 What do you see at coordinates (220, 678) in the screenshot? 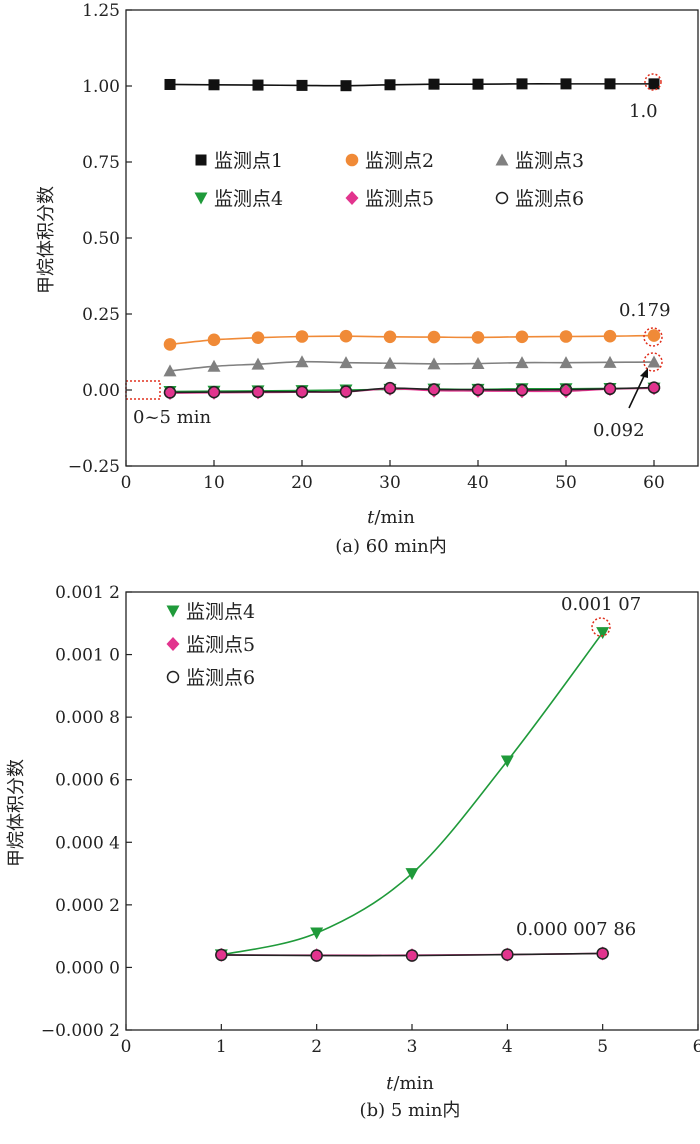
I see `legend-label-b-series-6: 监测点6` at bounding box center [220, 678].